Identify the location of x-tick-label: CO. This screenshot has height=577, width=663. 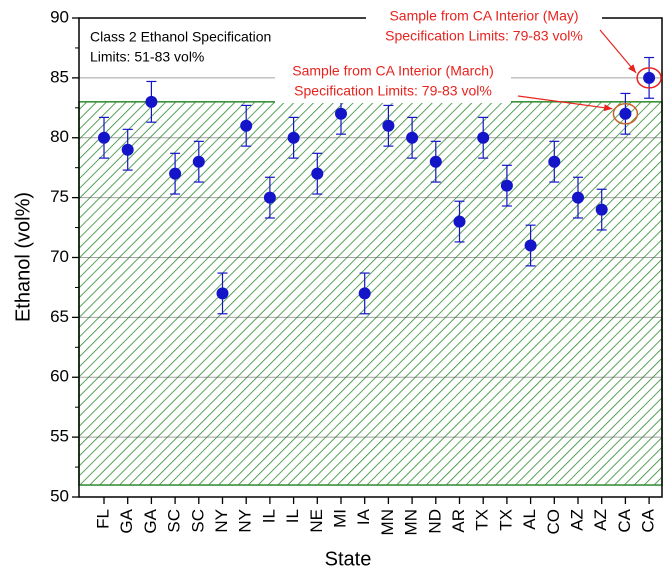
(553, 522).